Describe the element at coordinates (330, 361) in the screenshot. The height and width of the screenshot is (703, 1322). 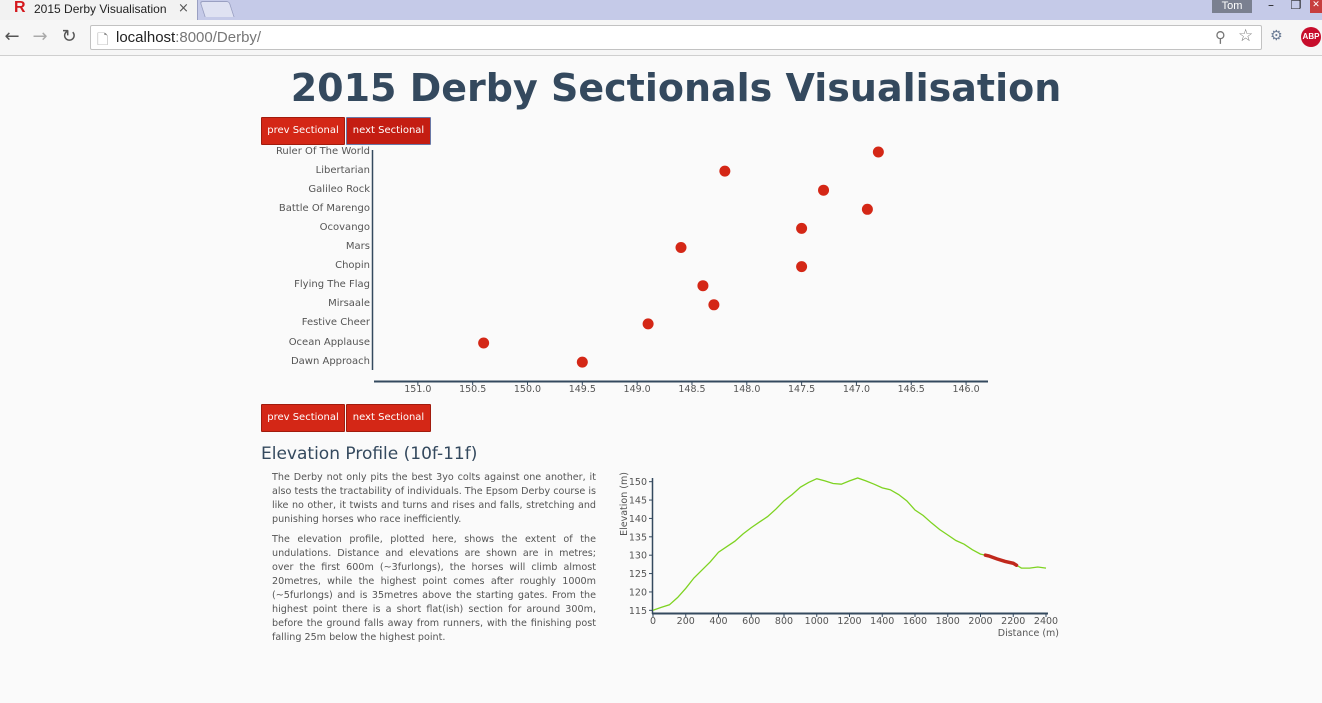
I see `horse-label: Dawn Approach` at that location.